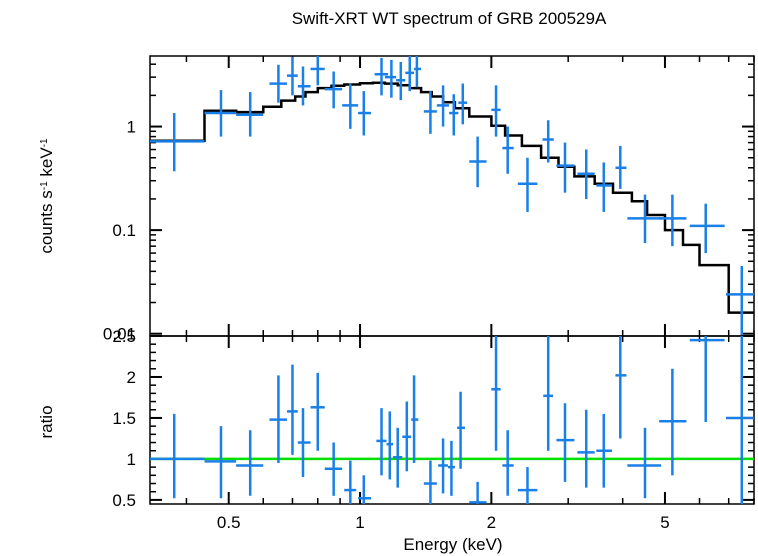 This screenshot has height=556, width=758. I want to click on y-label-exp2: -1, so click(44, 142).